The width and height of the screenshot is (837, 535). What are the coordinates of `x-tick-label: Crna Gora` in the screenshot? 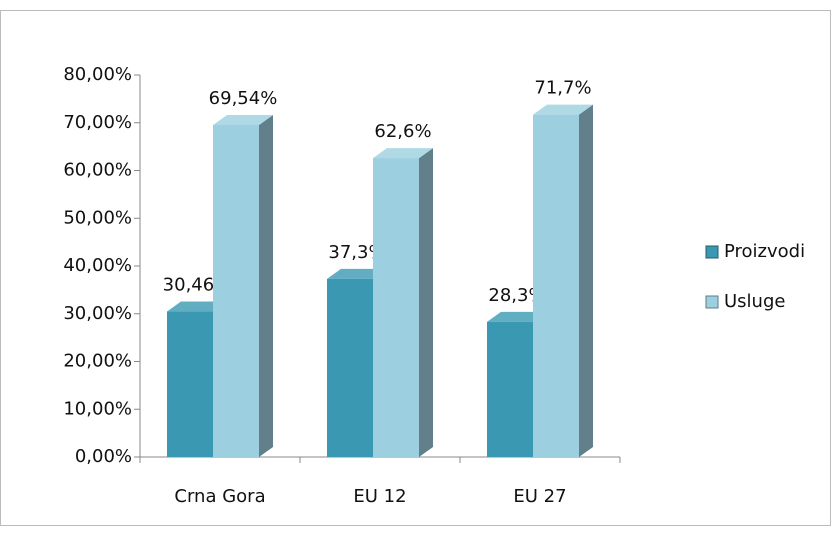 It's located at (219, 496).